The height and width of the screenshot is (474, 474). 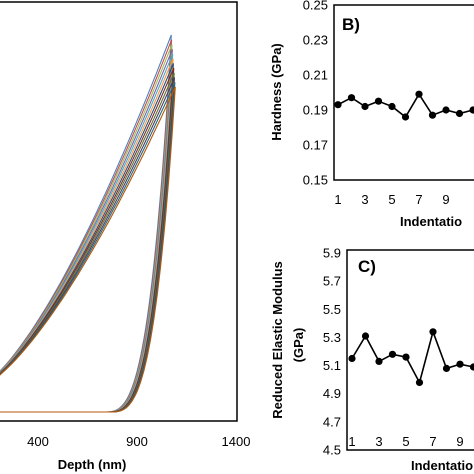 What do you see at coordinates (332, 352) in the screenshot?
I see `panel-c-yticks: 5.9 5.7 5.5 5.3 5.1 4.9 4.7 4.5` at bounding box center [332, 352].